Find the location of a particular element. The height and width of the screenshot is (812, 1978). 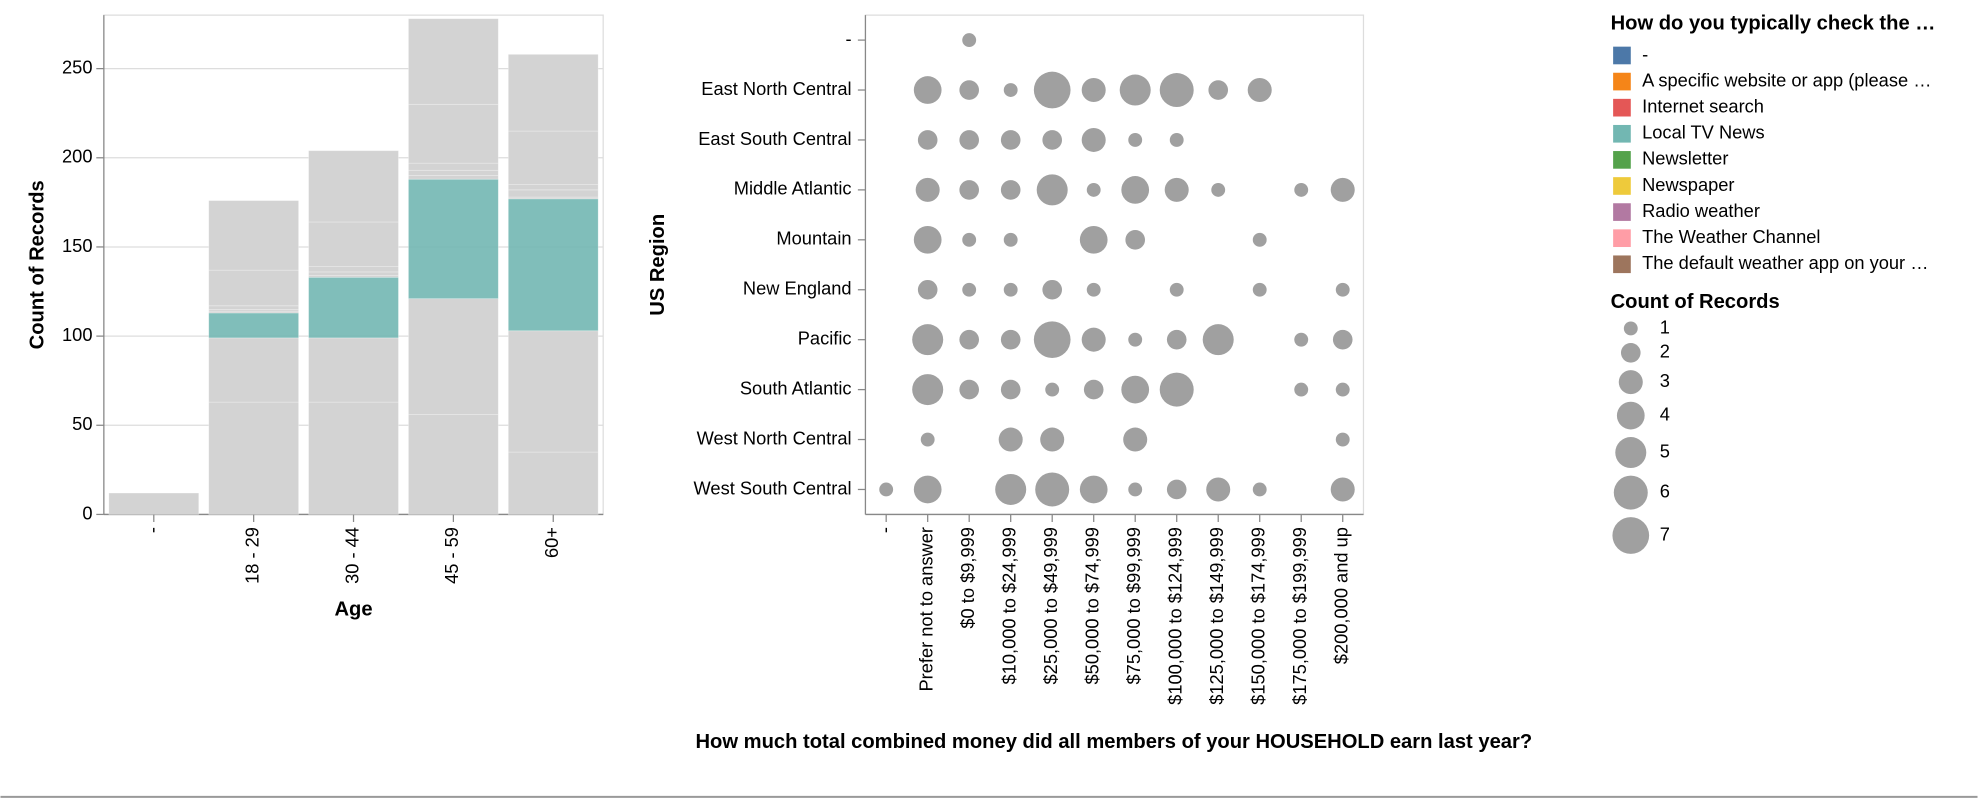

legend-label: - is located at coordinates (1645, 53).